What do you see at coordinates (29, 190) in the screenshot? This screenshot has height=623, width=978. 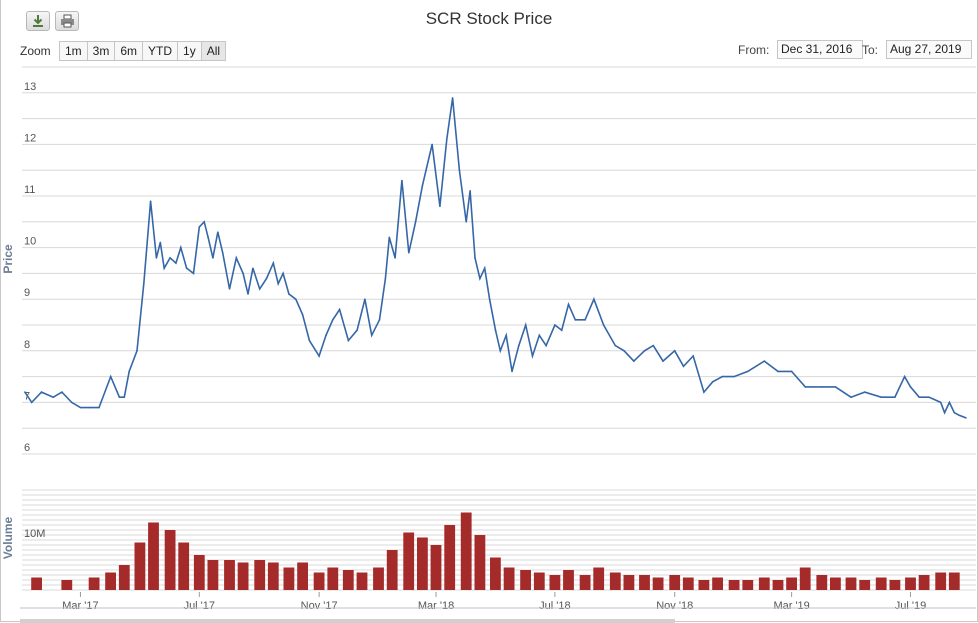 I see `price-y-tick-label: 11` at bounding box center [29, 190].